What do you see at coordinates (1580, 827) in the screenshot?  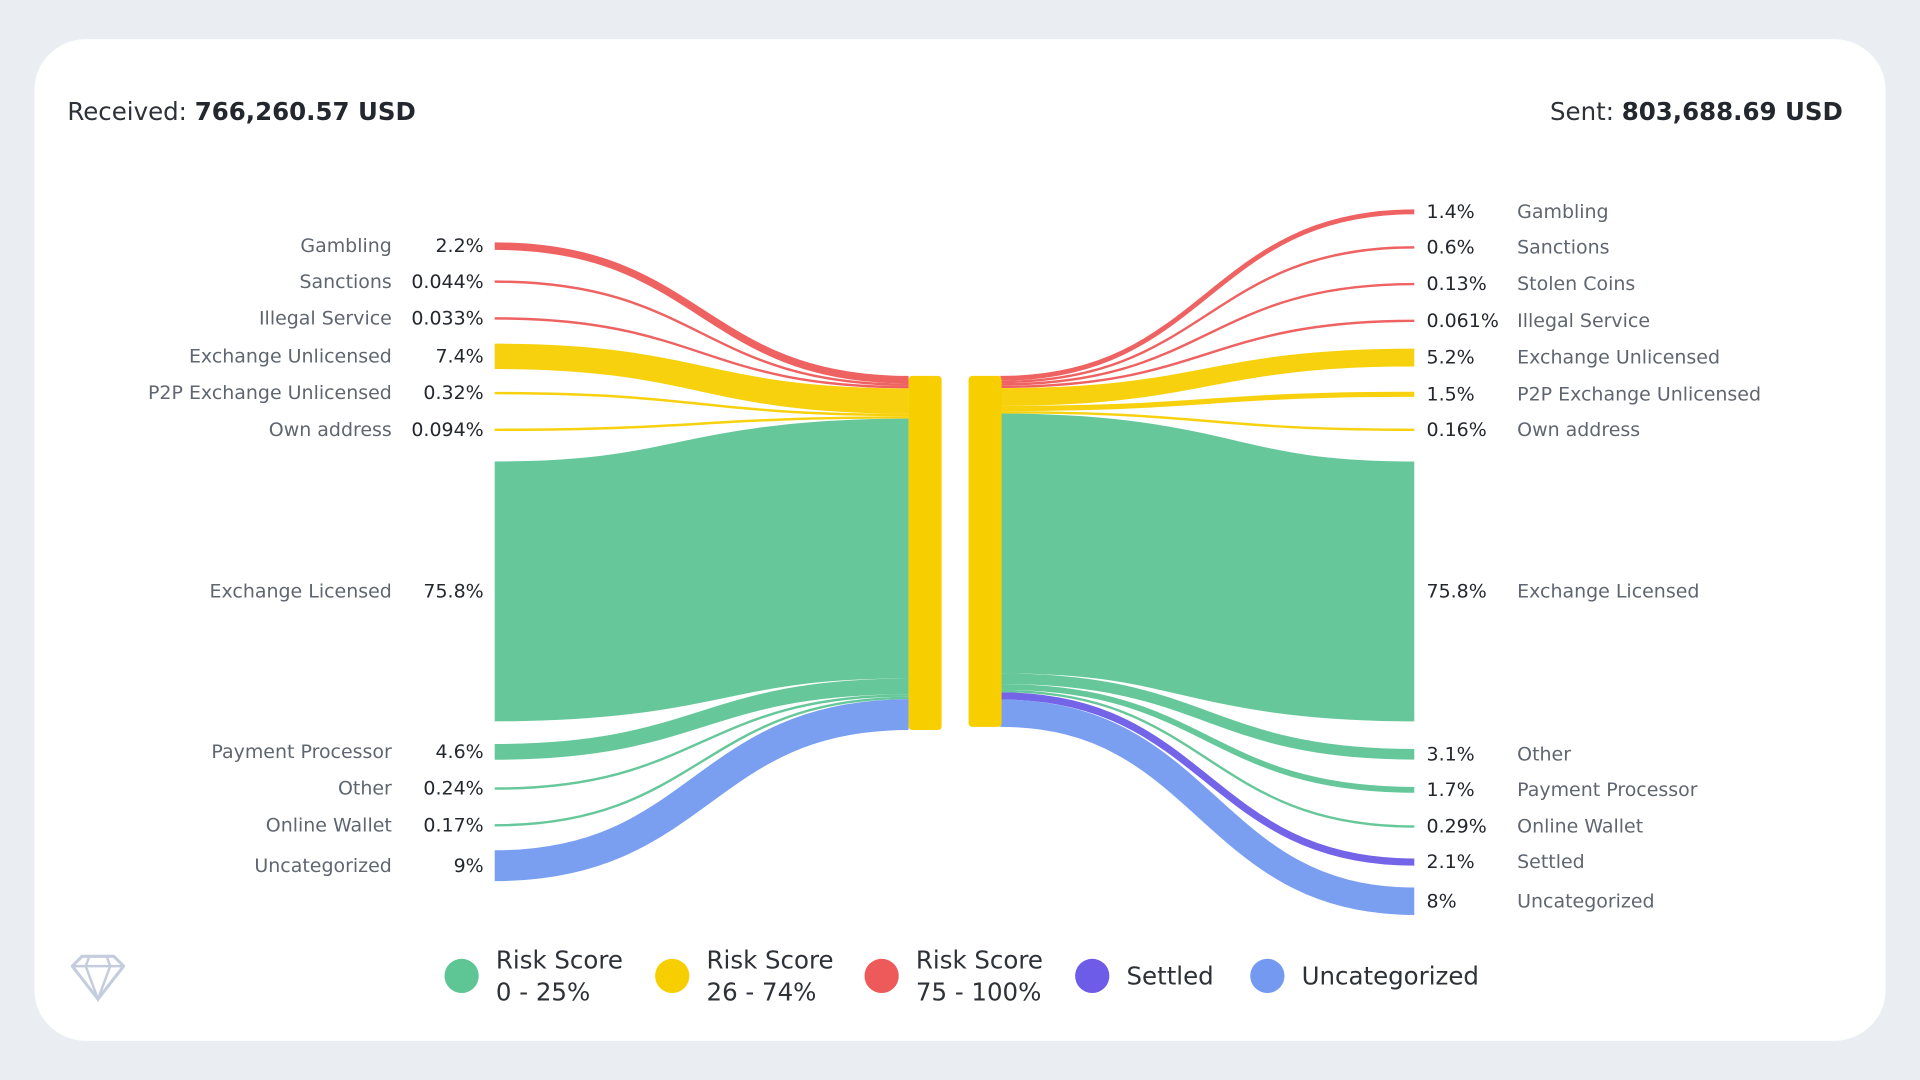 I see `target-label-online-wallet: Online Wallet` at bounding box center [1580, 827].